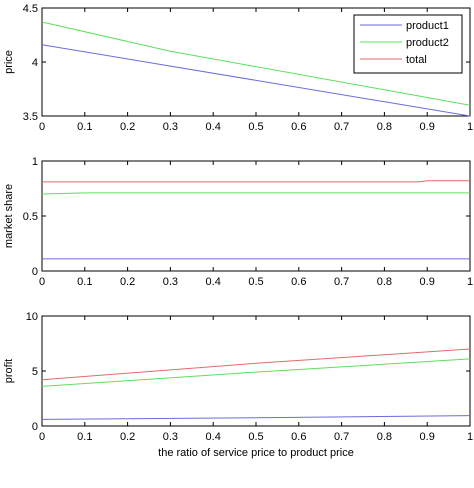 Image resolution: width=474 pixels, height=488 pixels. What do you see at coordinates (30, 217) in the screenshot?
I see `y-tick-label: 0.5` at bounding box center [30, 217].